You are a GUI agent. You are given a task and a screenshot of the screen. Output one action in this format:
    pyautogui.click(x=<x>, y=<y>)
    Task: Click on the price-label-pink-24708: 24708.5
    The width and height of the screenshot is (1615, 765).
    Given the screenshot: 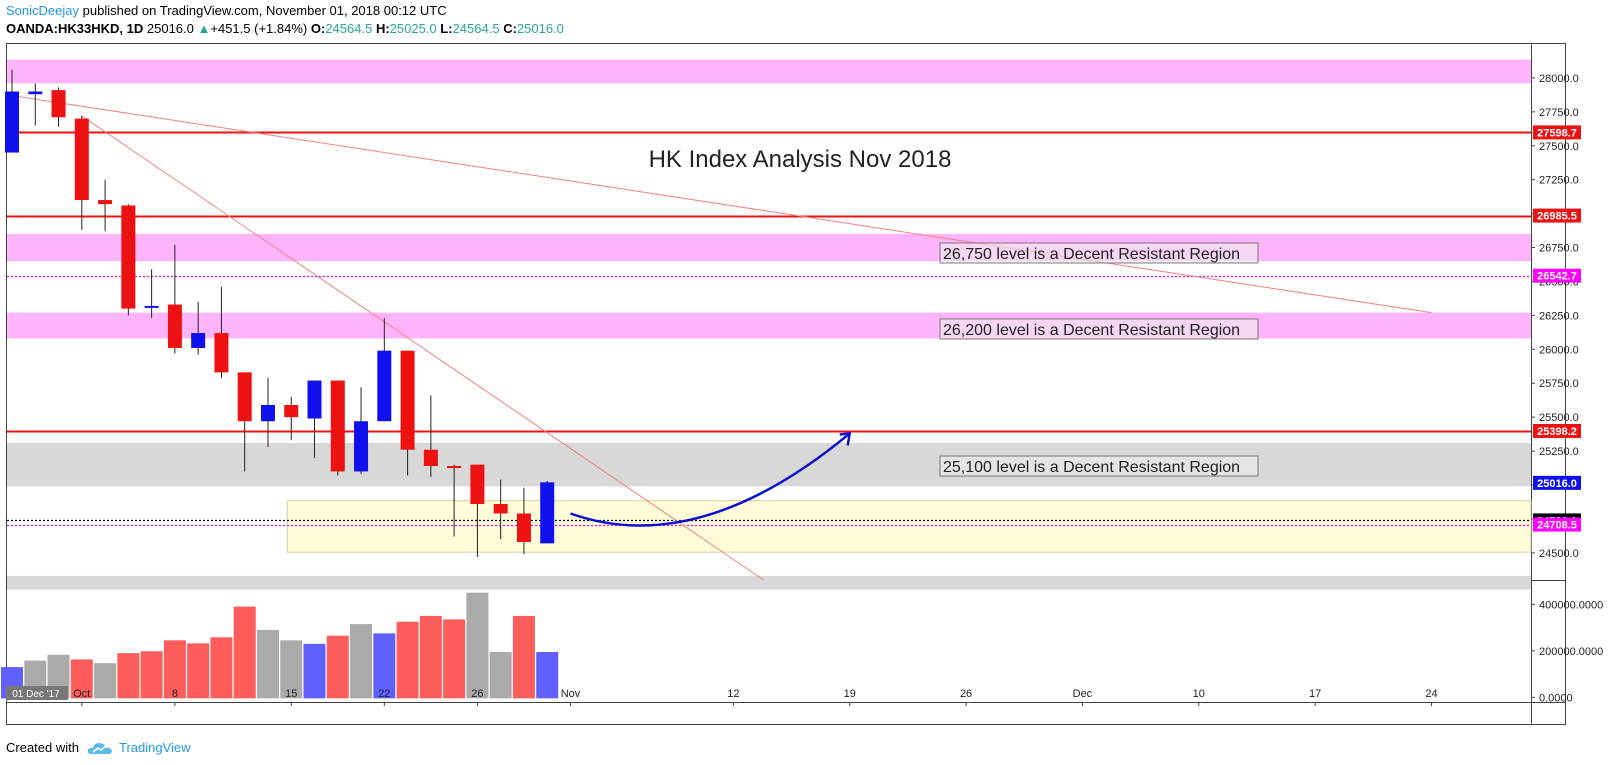 What is the action you would take?
    pyautogui.click(x=1557, y=526)
    